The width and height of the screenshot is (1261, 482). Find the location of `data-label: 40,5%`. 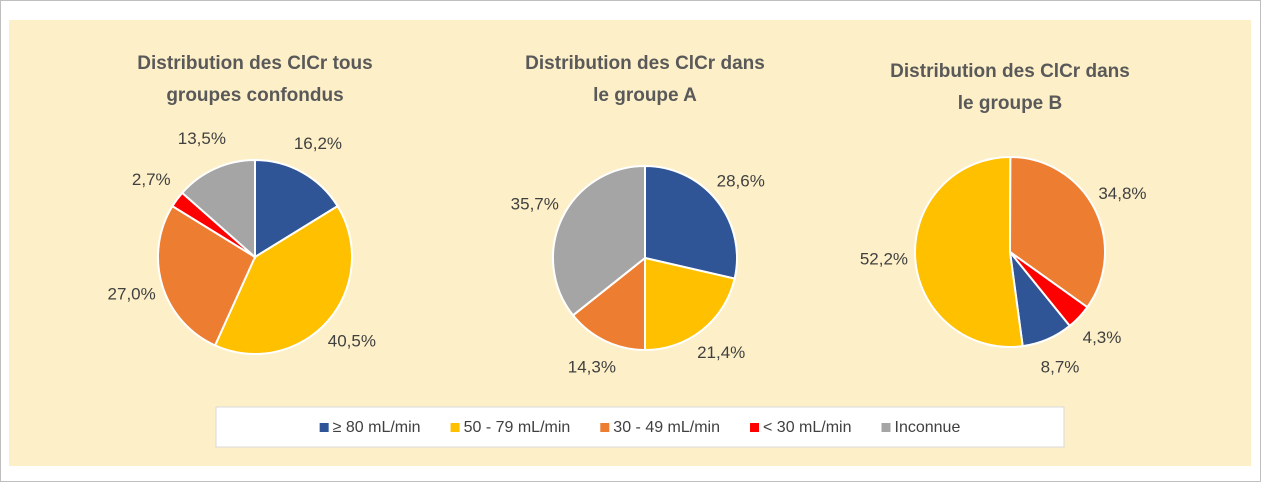

data-label: 40,5% is located at coordinates (352, 341).